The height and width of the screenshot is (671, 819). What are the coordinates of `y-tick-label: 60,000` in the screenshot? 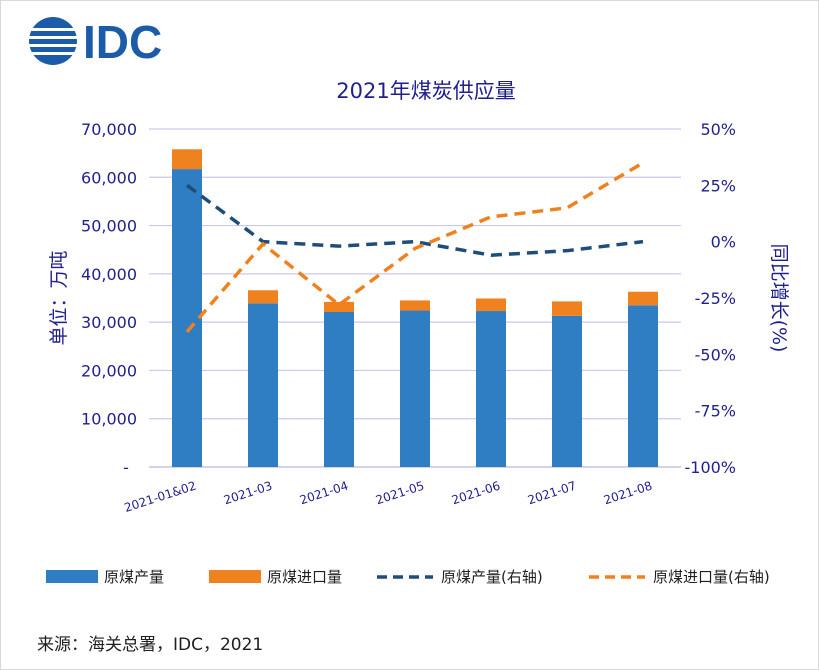 It's located at (109, 177).